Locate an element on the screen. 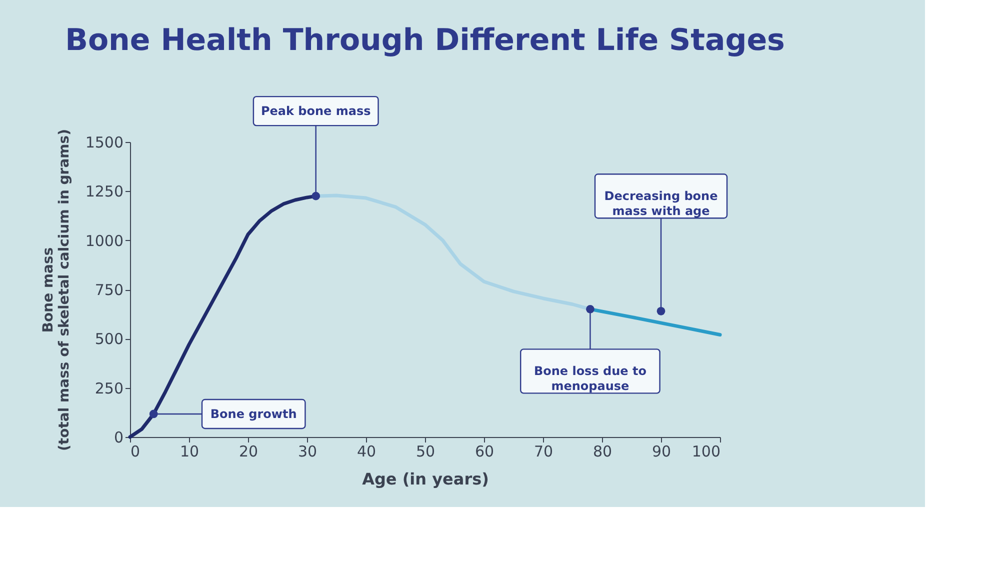 The image size is (1000, 563). x-tick-label: 20 is located at coordinates (248, 451).